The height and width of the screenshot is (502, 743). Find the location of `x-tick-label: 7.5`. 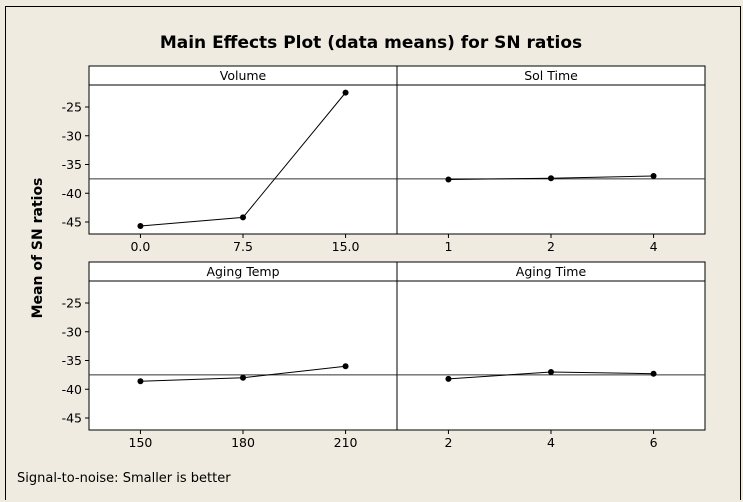

x-tick-label: 7.5 is located at coordinates (243, 246).